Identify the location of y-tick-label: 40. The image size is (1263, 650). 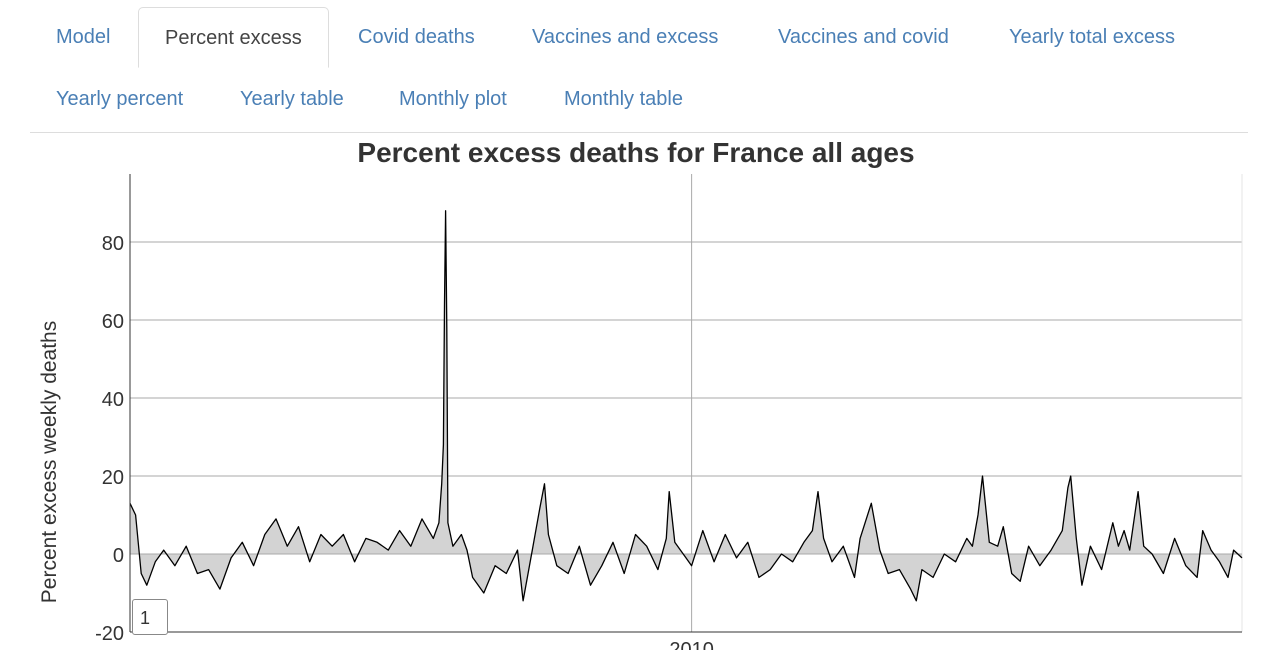
(113, 400).